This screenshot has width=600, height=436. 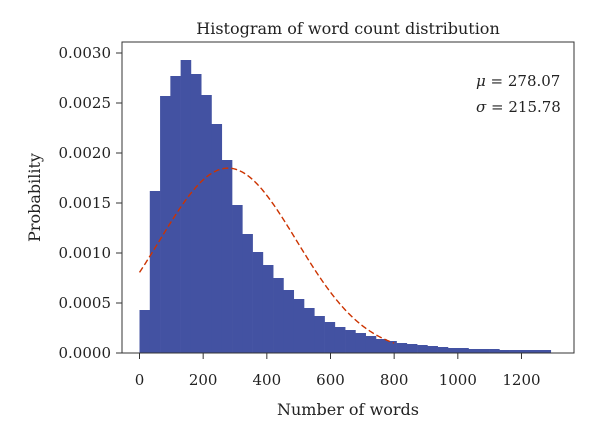 What do you see at coordinates (85, 53) in the screenshot?
I see `y-tick-label: 0.0030` at bounding box center [85, 53].